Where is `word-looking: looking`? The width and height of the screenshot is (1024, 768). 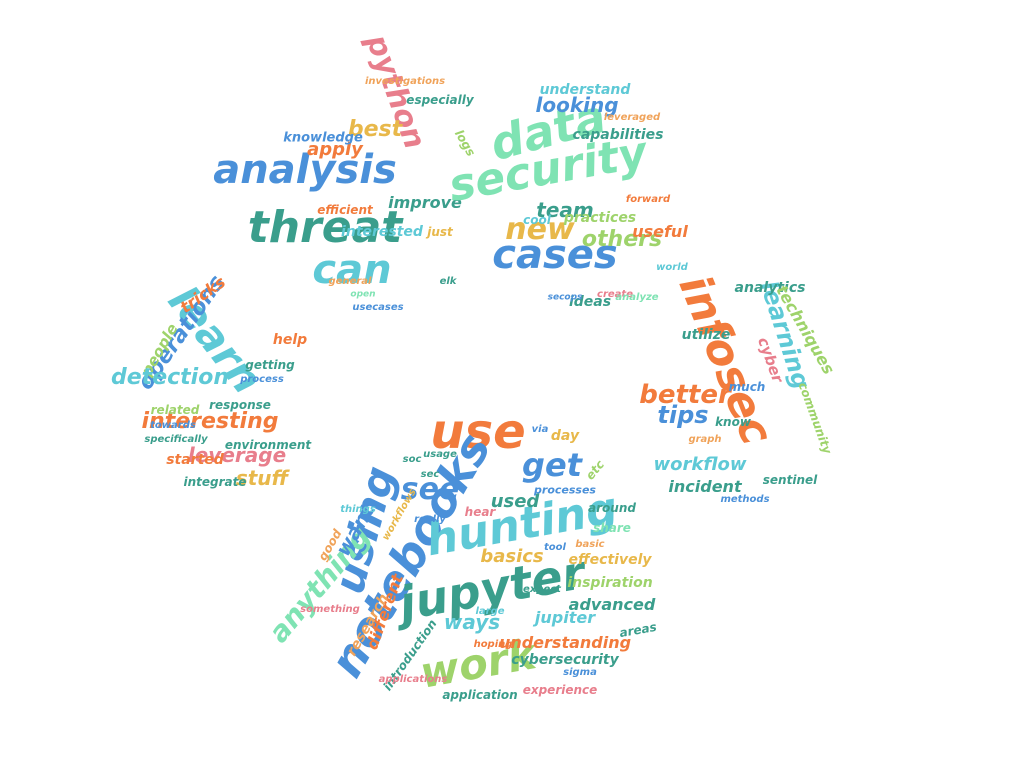
word-looking: looking is located at coordinates (577, 105).